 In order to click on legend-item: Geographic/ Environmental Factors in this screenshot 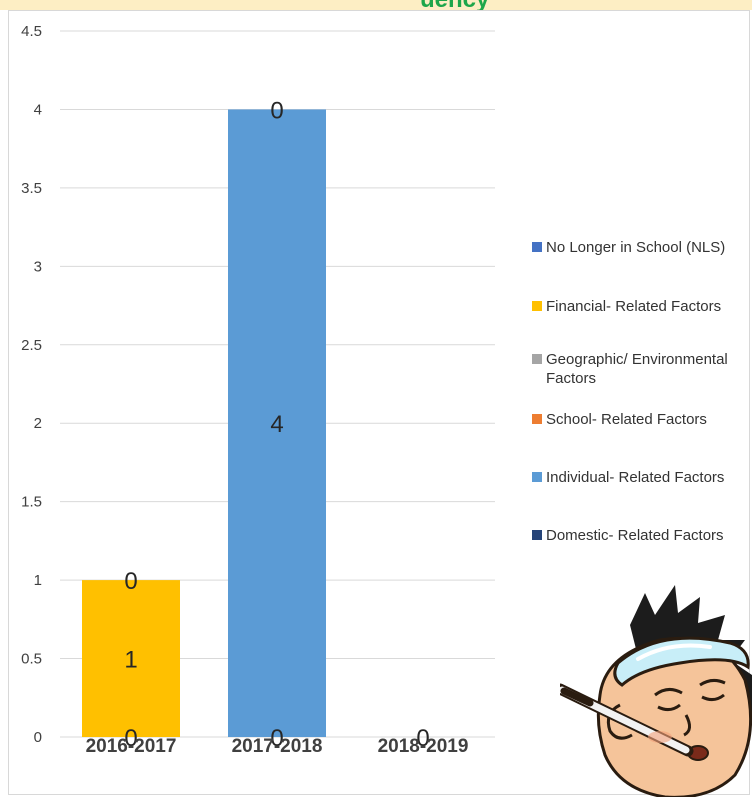, I will do `click(639, 369)`.